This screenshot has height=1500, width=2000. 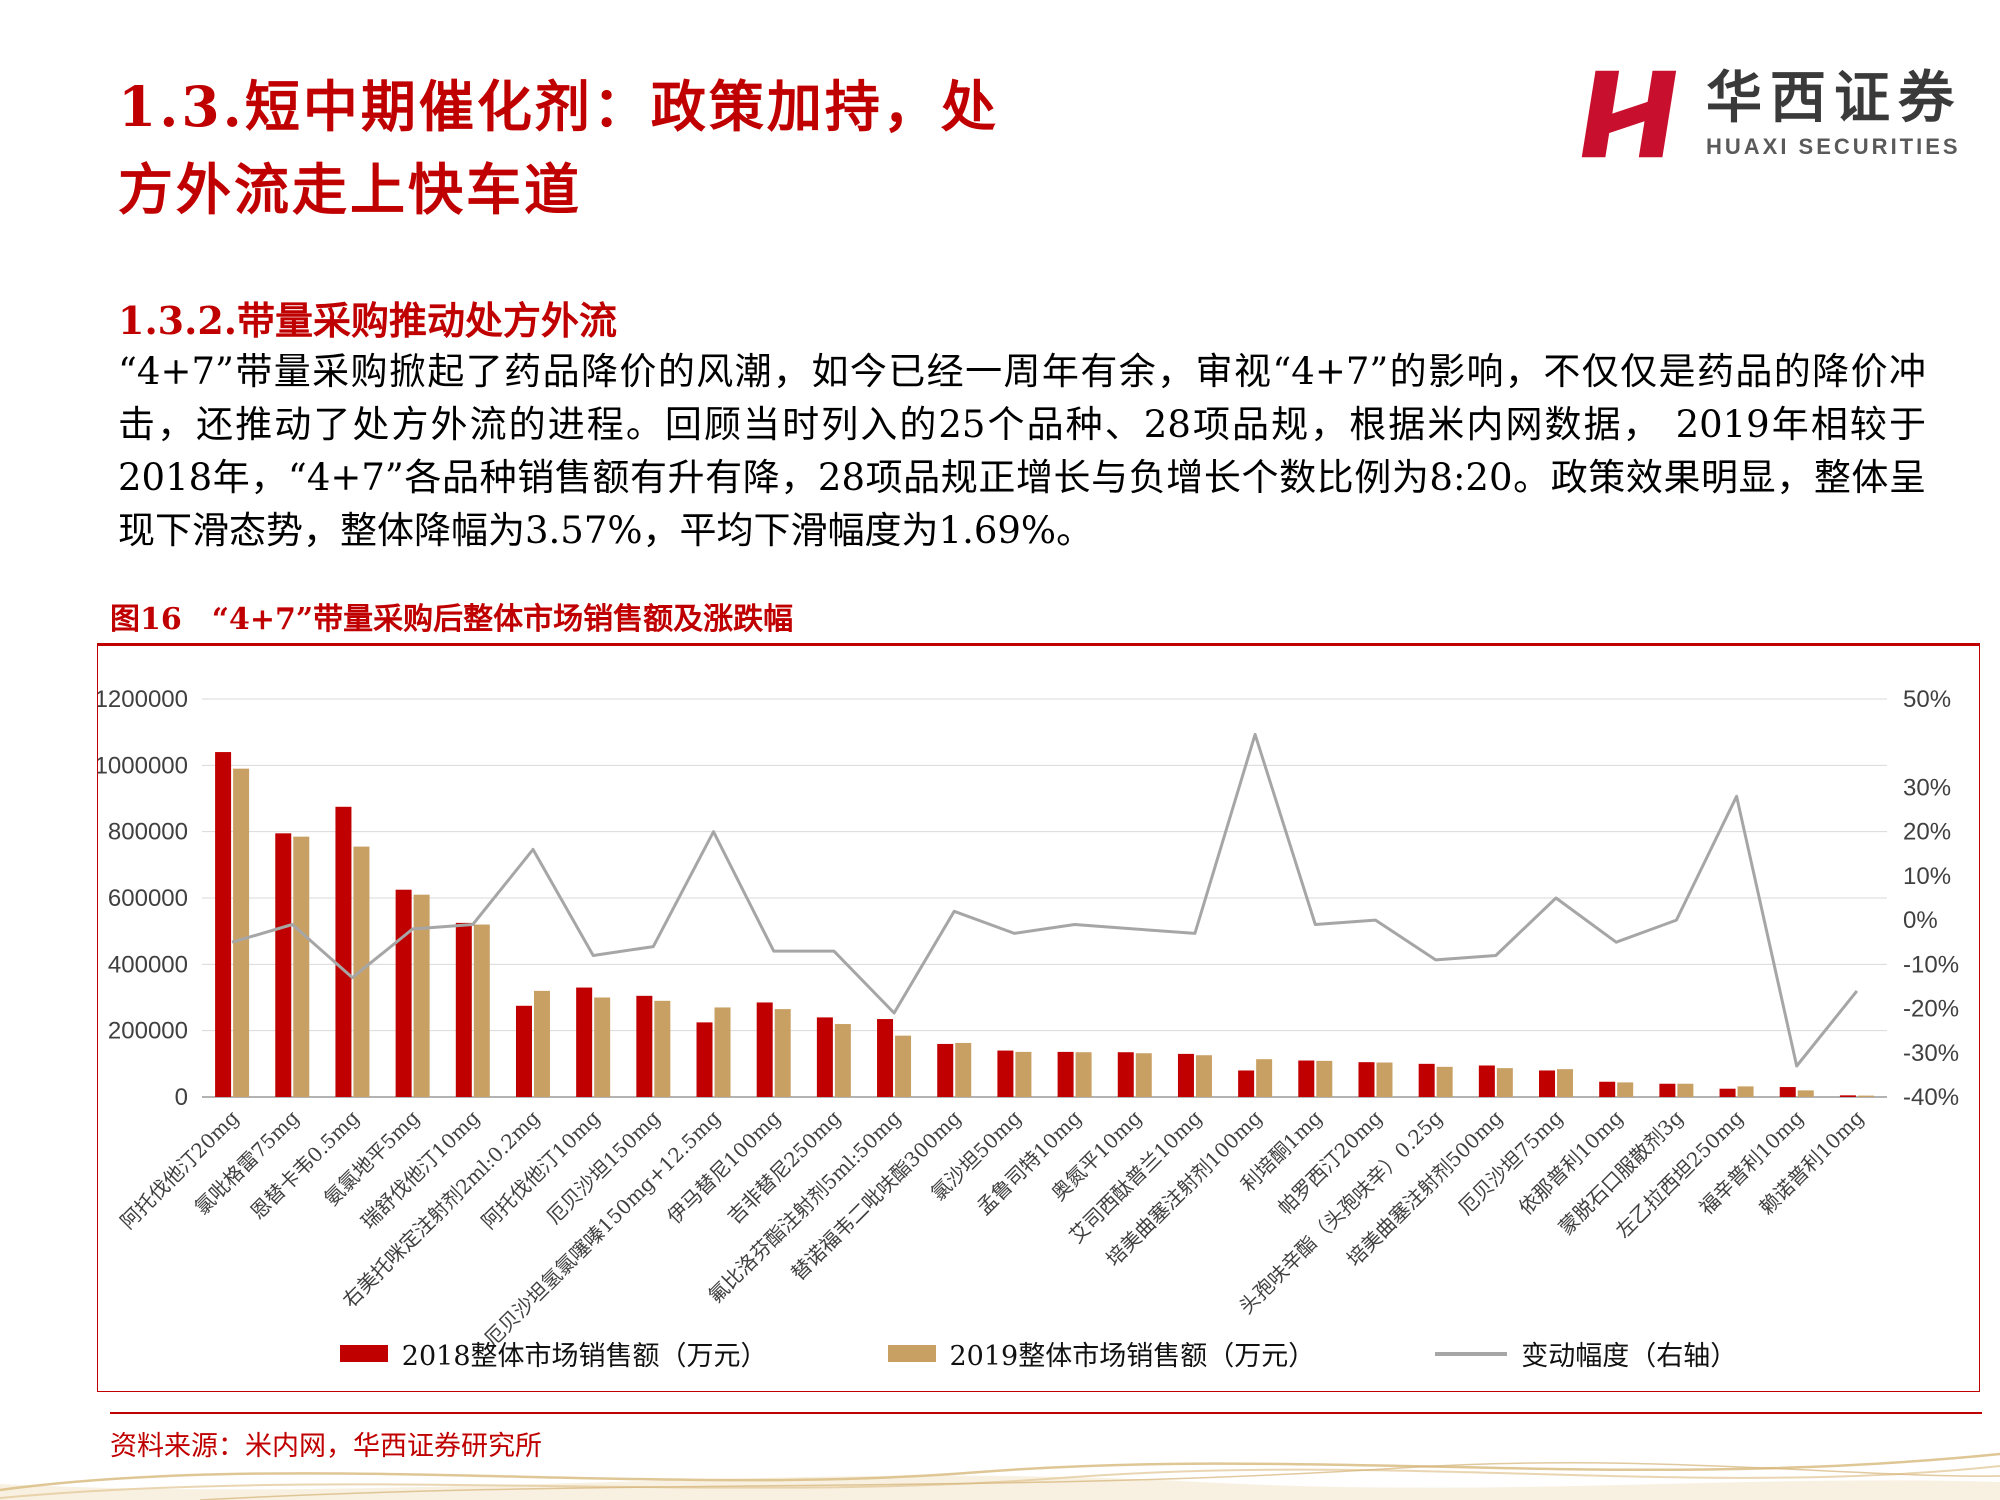 What do you see at coordinates (1132, 1356) in the screenshot?
I see `legend-label-2019: 2019整体市场销售额（万元）` at bounding box center [1132, 1356].